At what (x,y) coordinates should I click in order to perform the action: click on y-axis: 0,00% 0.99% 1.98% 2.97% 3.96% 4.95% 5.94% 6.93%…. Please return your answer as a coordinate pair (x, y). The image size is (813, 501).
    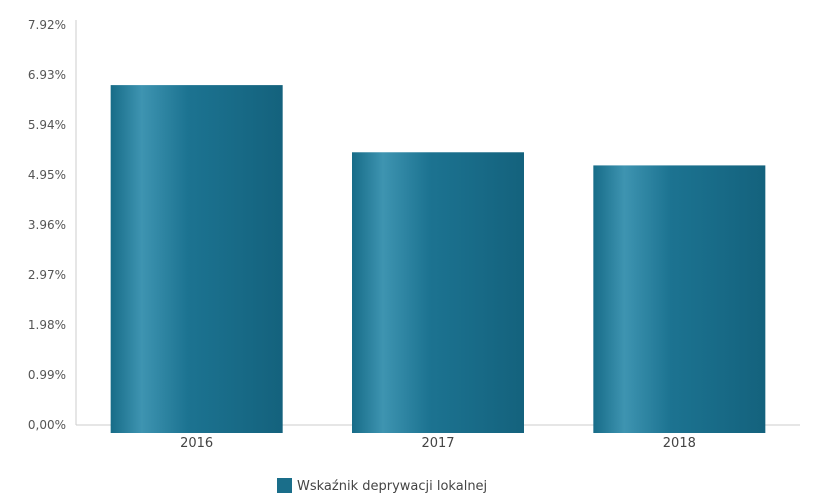
    Looking at the image, I should click on (52, 225).